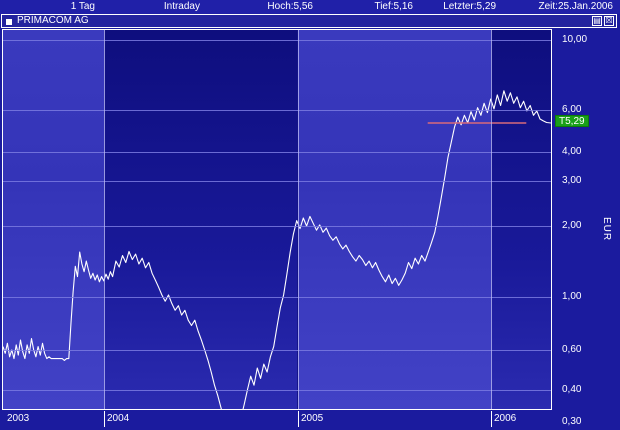 The height and width of the screenshot is (430, 620). Describe the element at coordinates (572, 121) in the screenshot. I see `last-price-marker: T5,29` at that location.